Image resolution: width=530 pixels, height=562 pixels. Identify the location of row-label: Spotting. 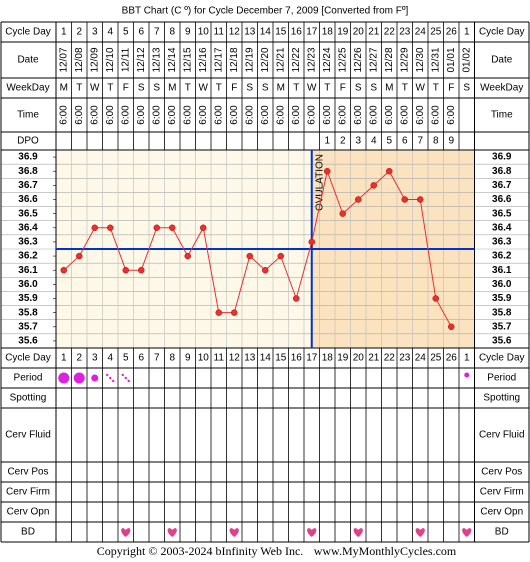
(501, 398).